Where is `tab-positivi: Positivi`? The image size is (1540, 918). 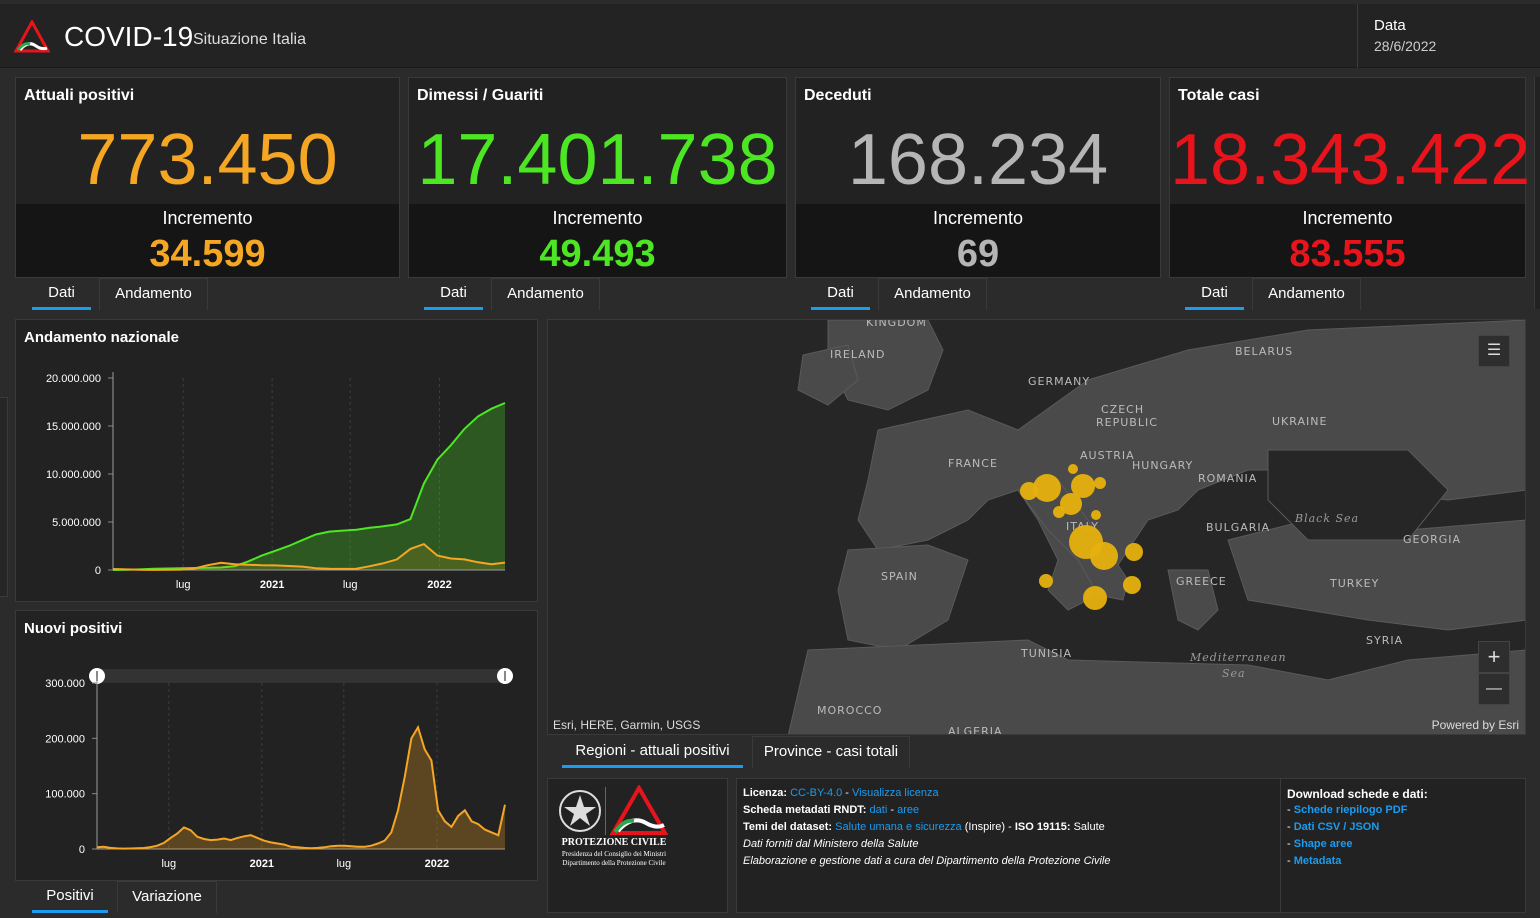 tab-positivi: Positivi is located at coordinates (70, 897).